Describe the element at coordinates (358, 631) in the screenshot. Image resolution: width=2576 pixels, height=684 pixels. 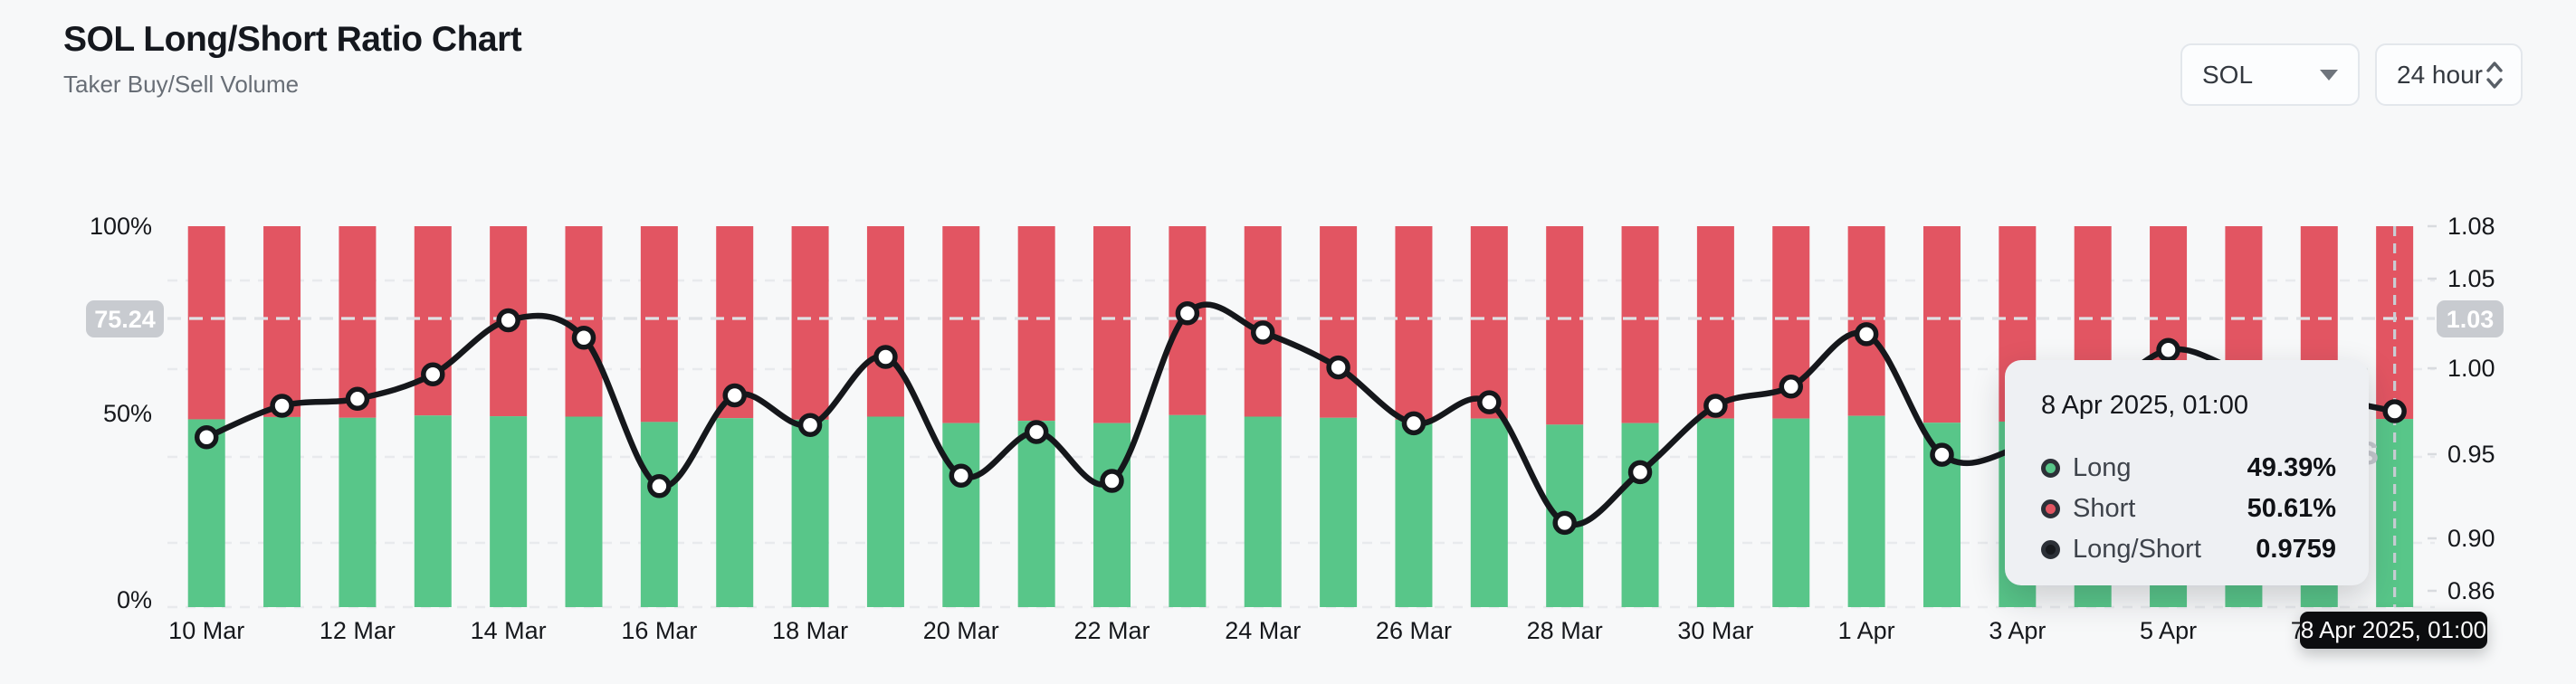
I see `x-axis-label: 12 Mar` at that location.